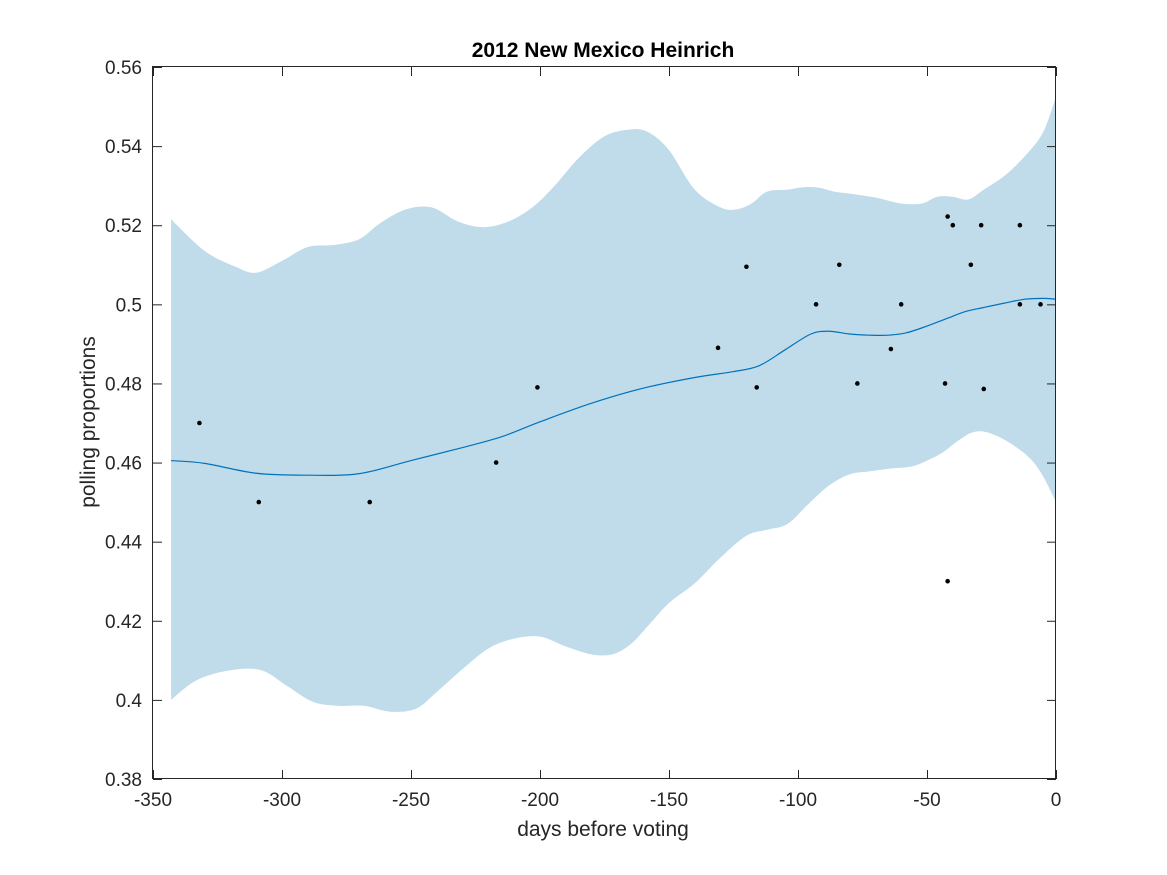  What do you see at coordinates (123, 464) in the screenshot?
I see `y-tick-label: 0.46` at bounding box center [123, 464].